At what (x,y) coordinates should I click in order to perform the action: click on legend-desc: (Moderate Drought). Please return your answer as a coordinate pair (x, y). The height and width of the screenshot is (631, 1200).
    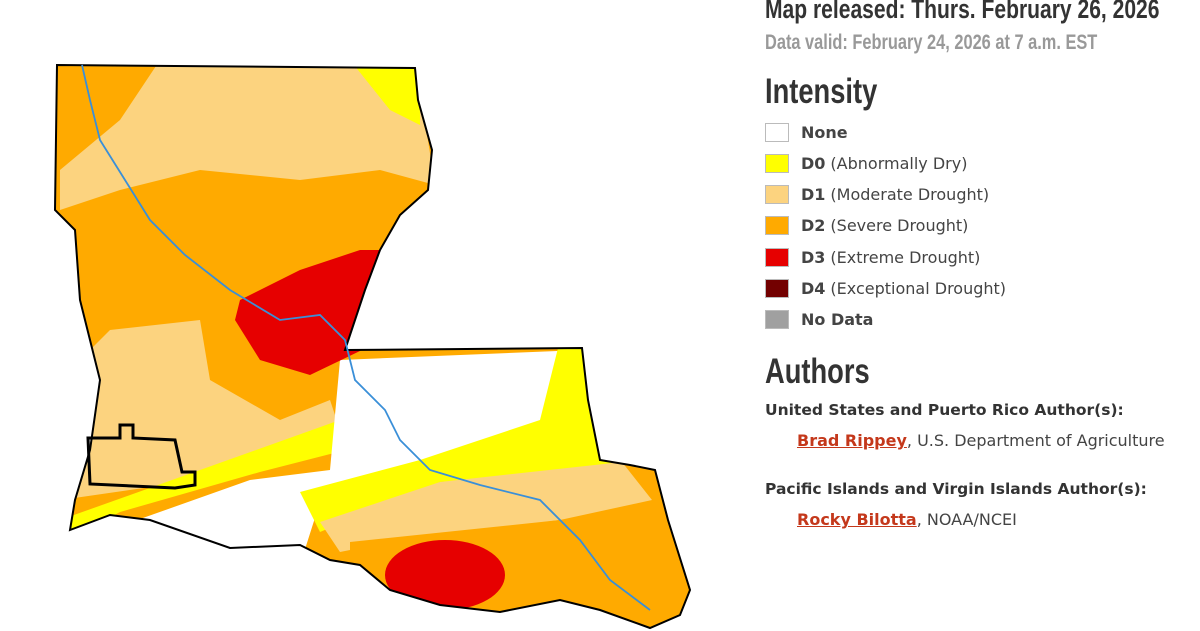
    Looking at the image, I should click on (910, 195).